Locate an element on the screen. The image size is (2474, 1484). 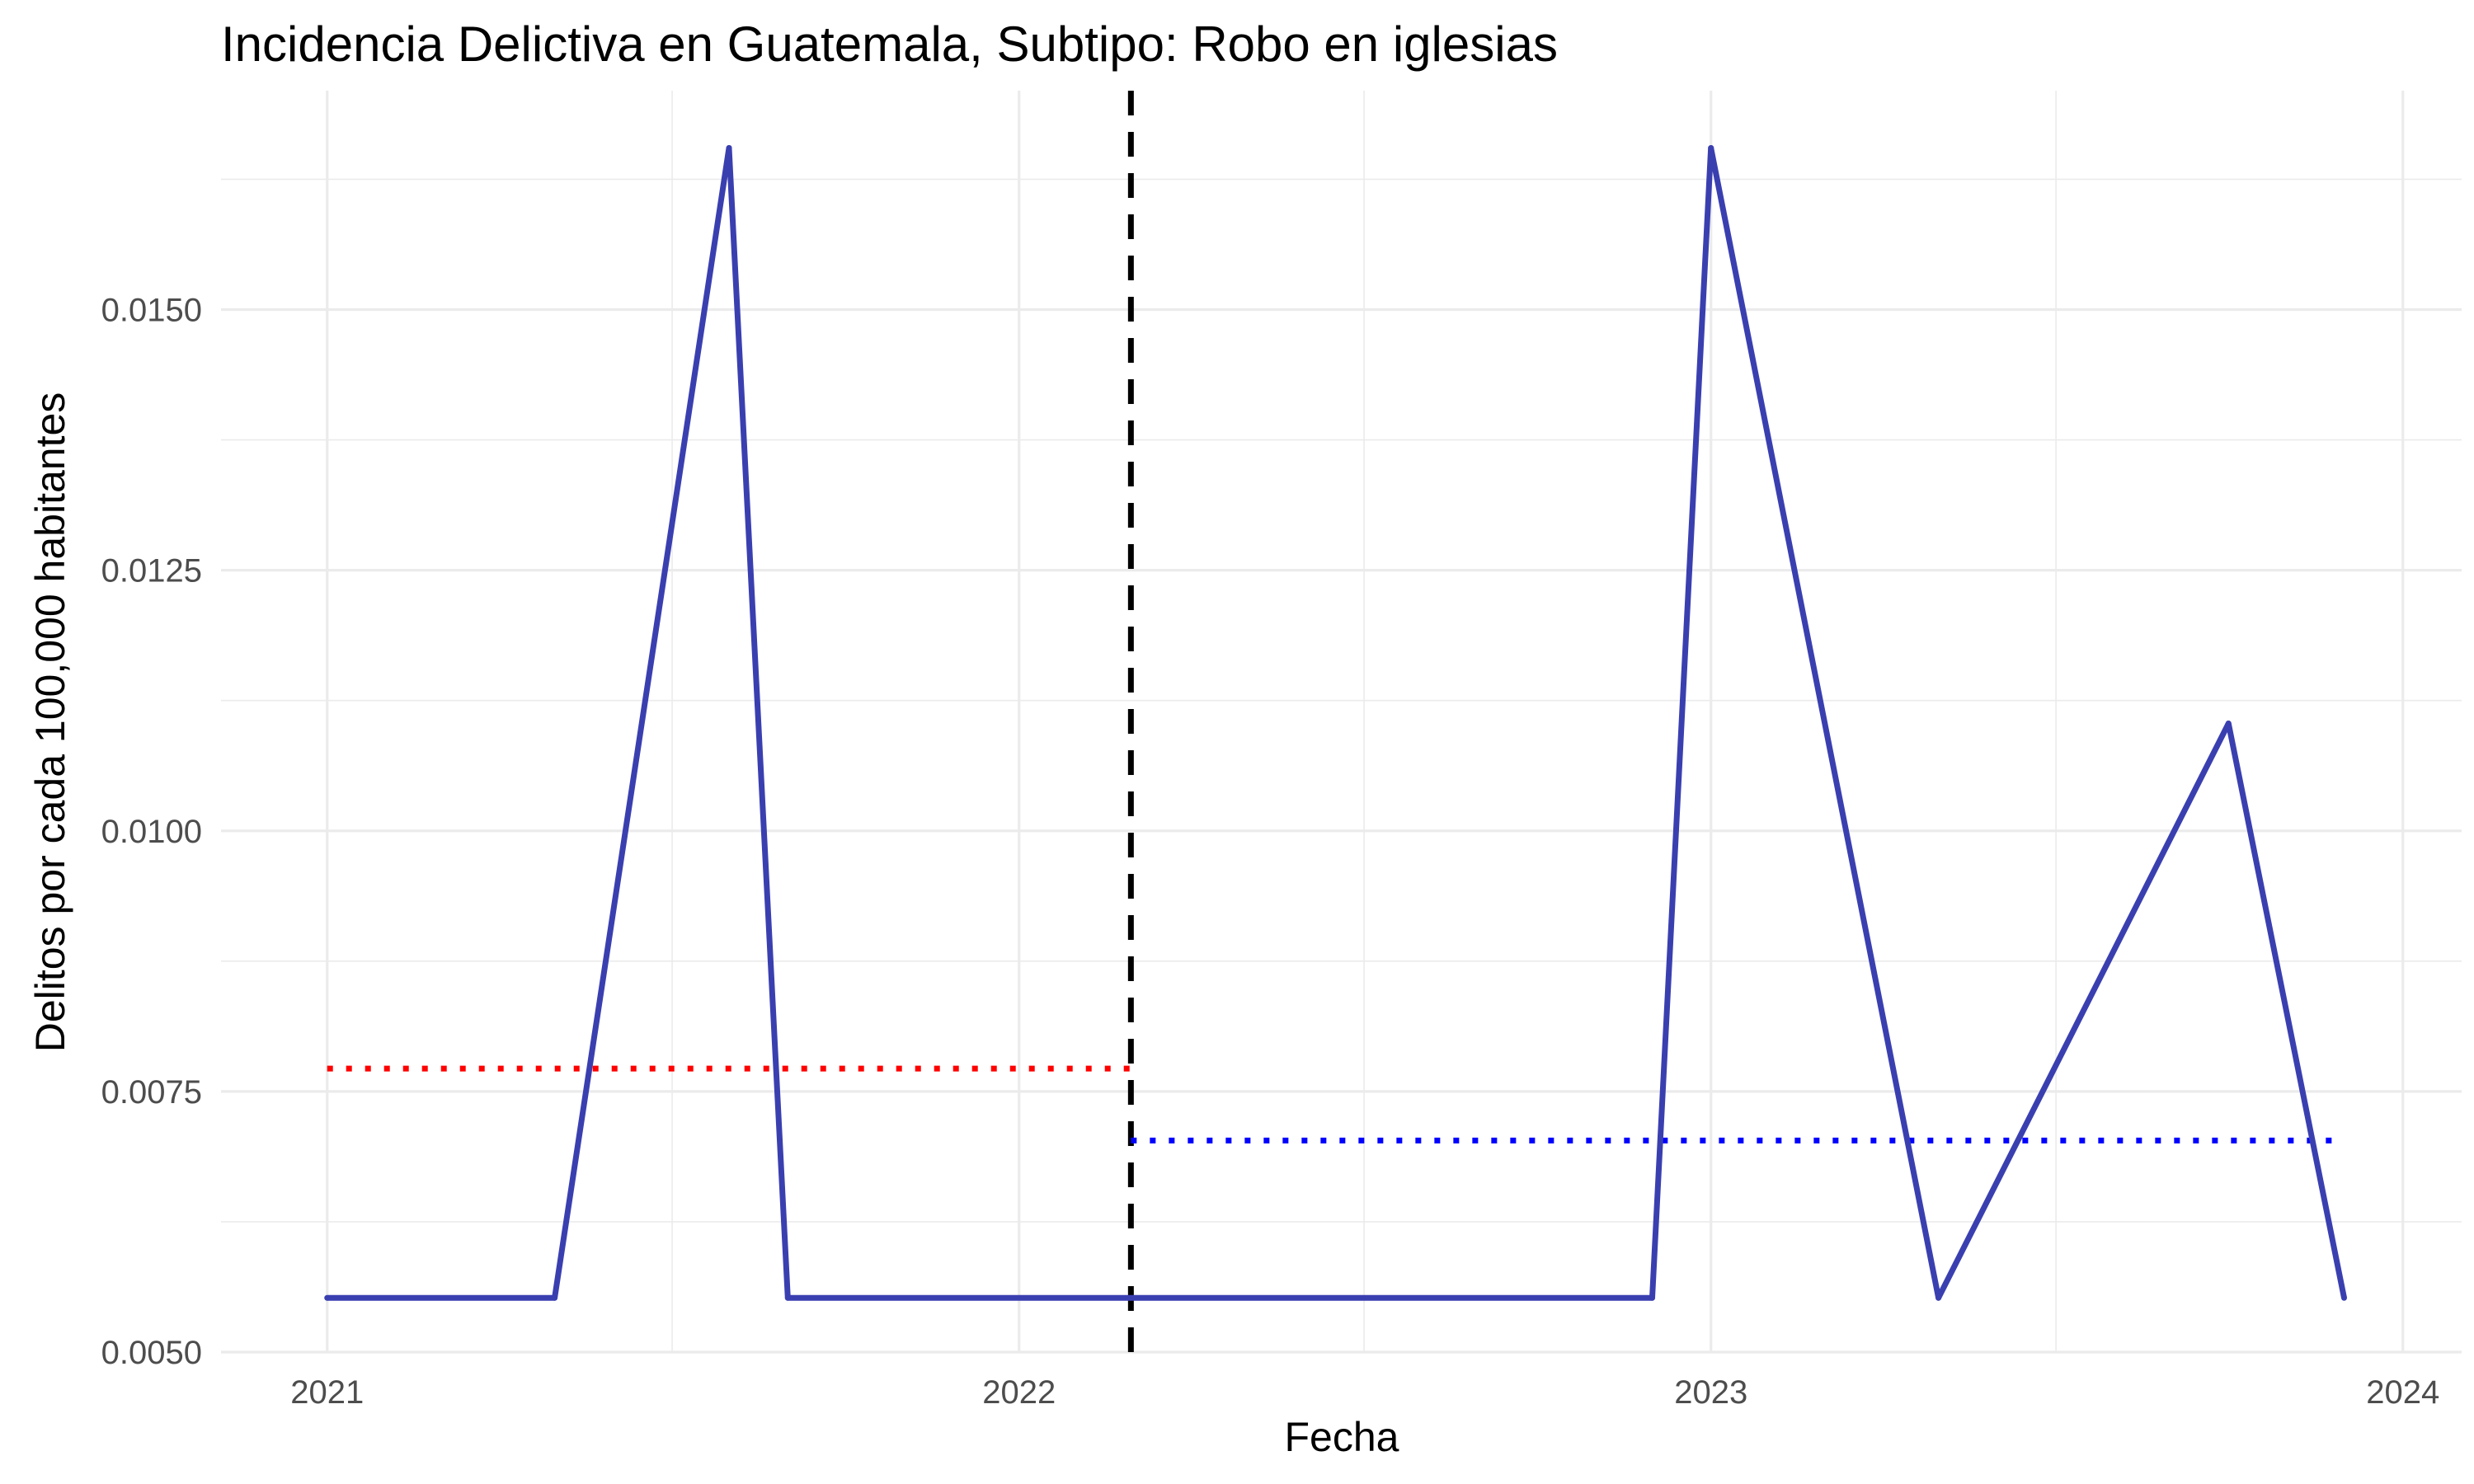
y-axis-title: Delitos por cada 100,000 habitantes is located at coordinates (50, 722).